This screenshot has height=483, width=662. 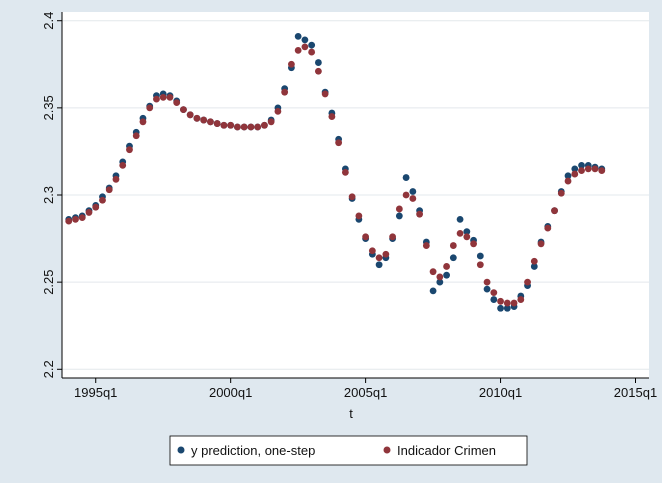 I want to click on x-tick-label-0: 1995q1, so click(x=95, y=392).